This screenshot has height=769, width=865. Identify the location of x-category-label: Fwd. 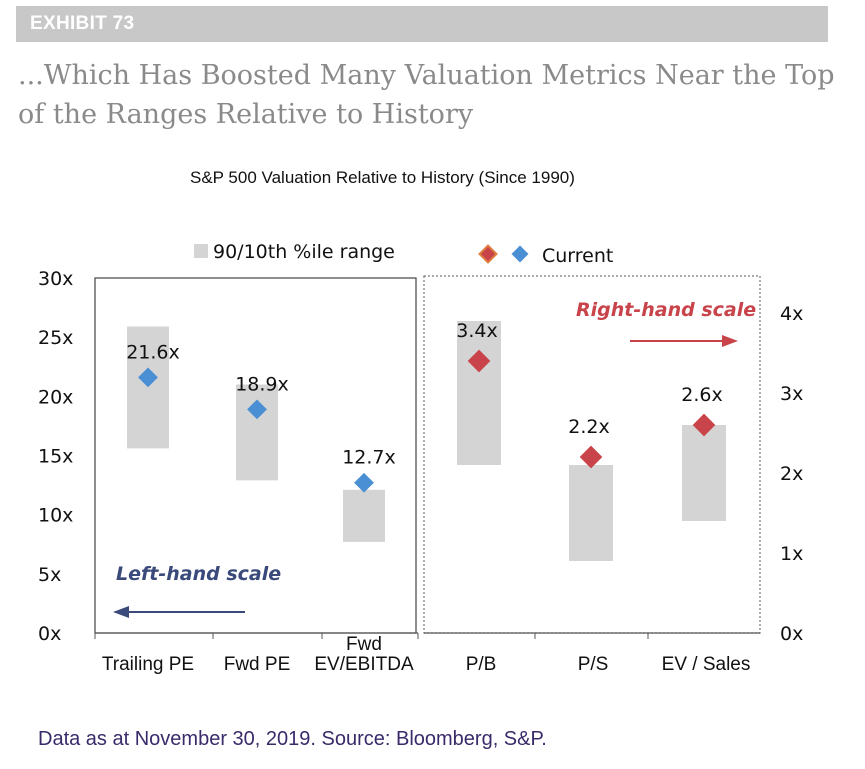
(364, 644).